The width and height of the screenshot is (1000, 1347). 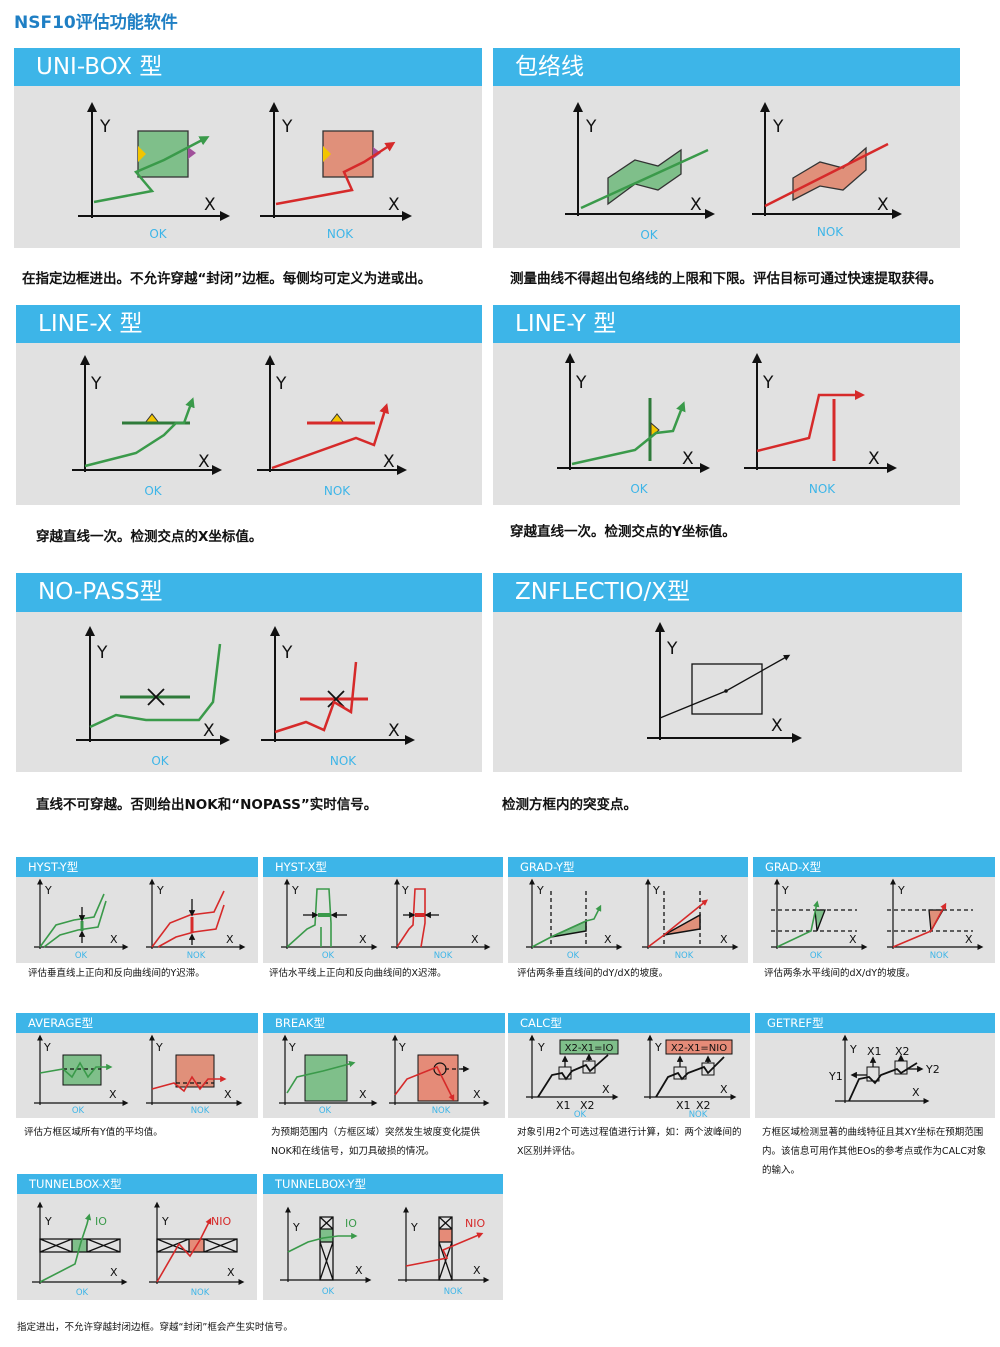 I want to click on tunnelbox-x-diagram: Y X OK IO Y X NOK NIO, so click(x=137, y=1247).